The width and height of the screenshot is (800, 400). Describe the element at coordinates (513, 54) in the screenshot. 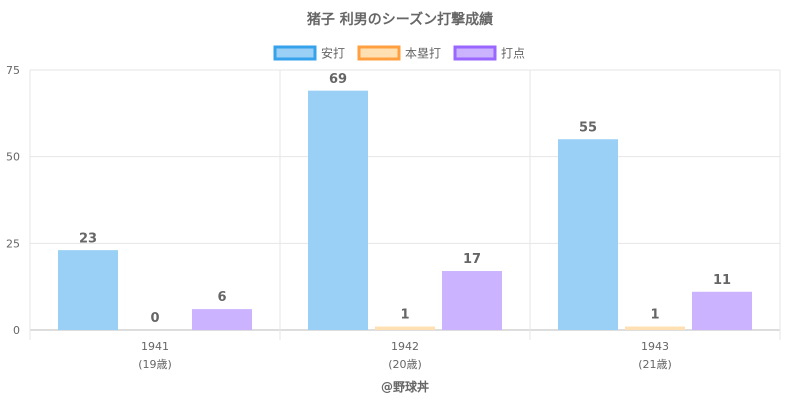

I see `legend-label: 打点` at that location.